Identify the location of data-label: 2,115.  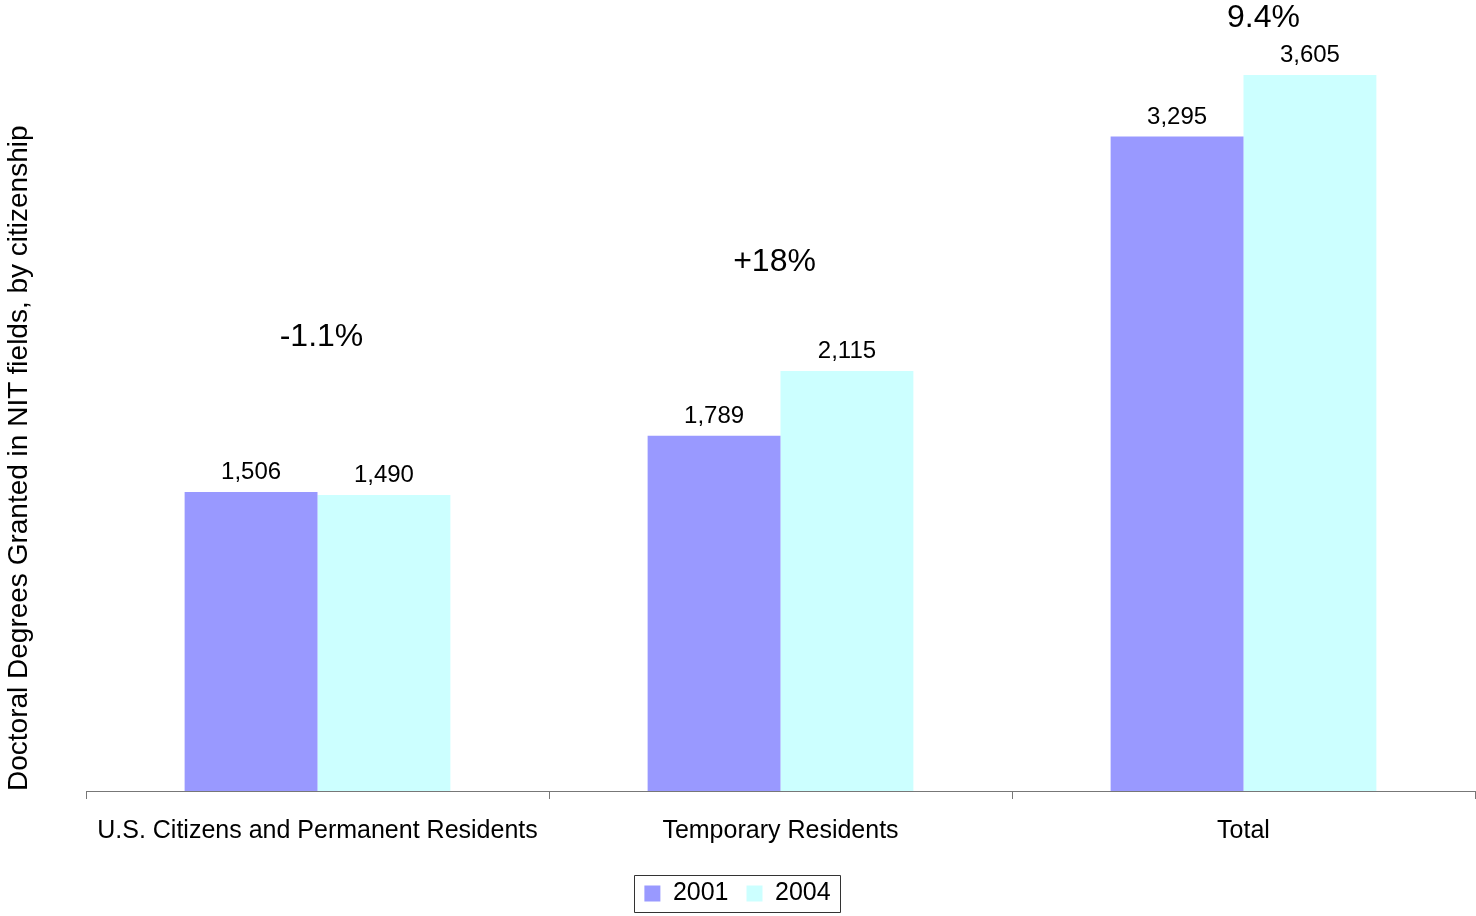
(847, 349).